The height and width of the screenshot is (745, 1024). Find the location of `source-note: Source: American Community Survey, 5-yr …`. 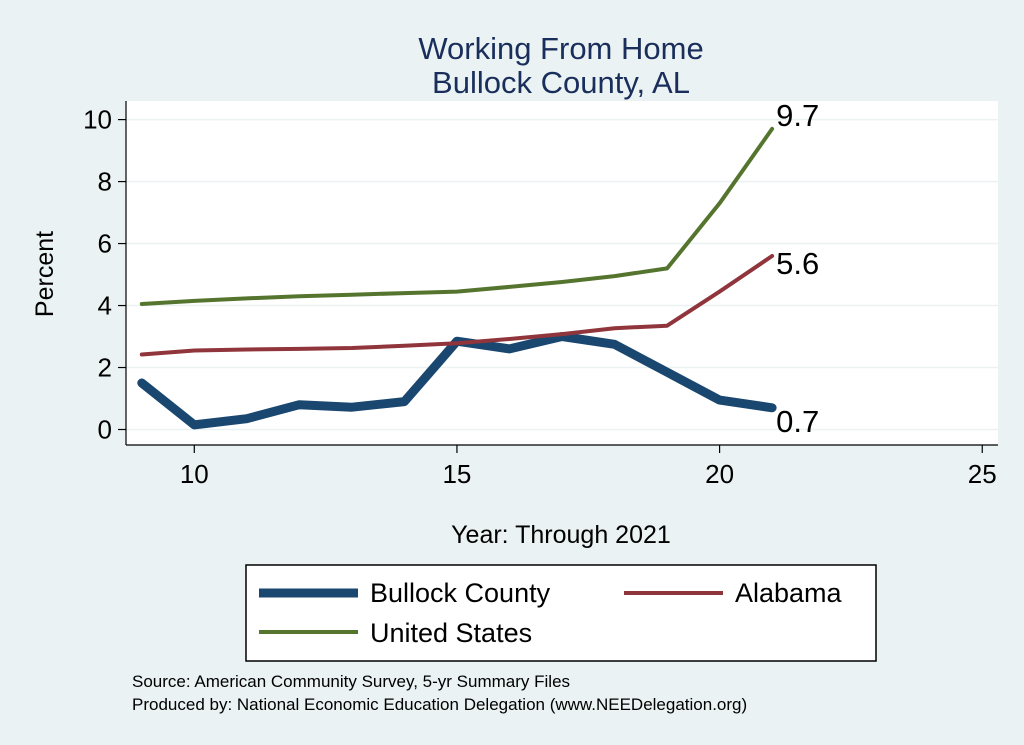

source-note: Source: American Community Survey, 5-yr … is located at coordinates (351, 681).